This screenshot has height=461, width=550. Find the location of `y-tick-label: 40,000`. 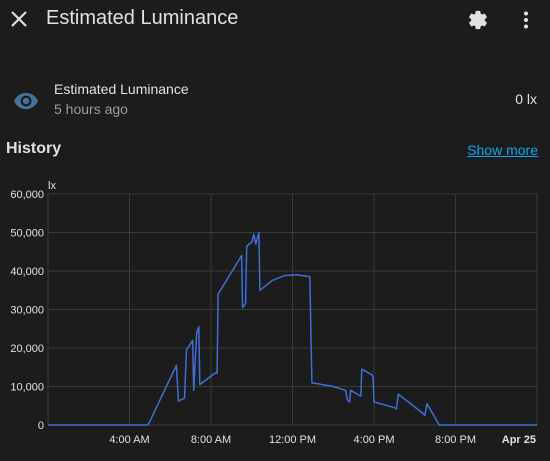

y-tick-label: 40,000 is located at coordinates (27, 272).